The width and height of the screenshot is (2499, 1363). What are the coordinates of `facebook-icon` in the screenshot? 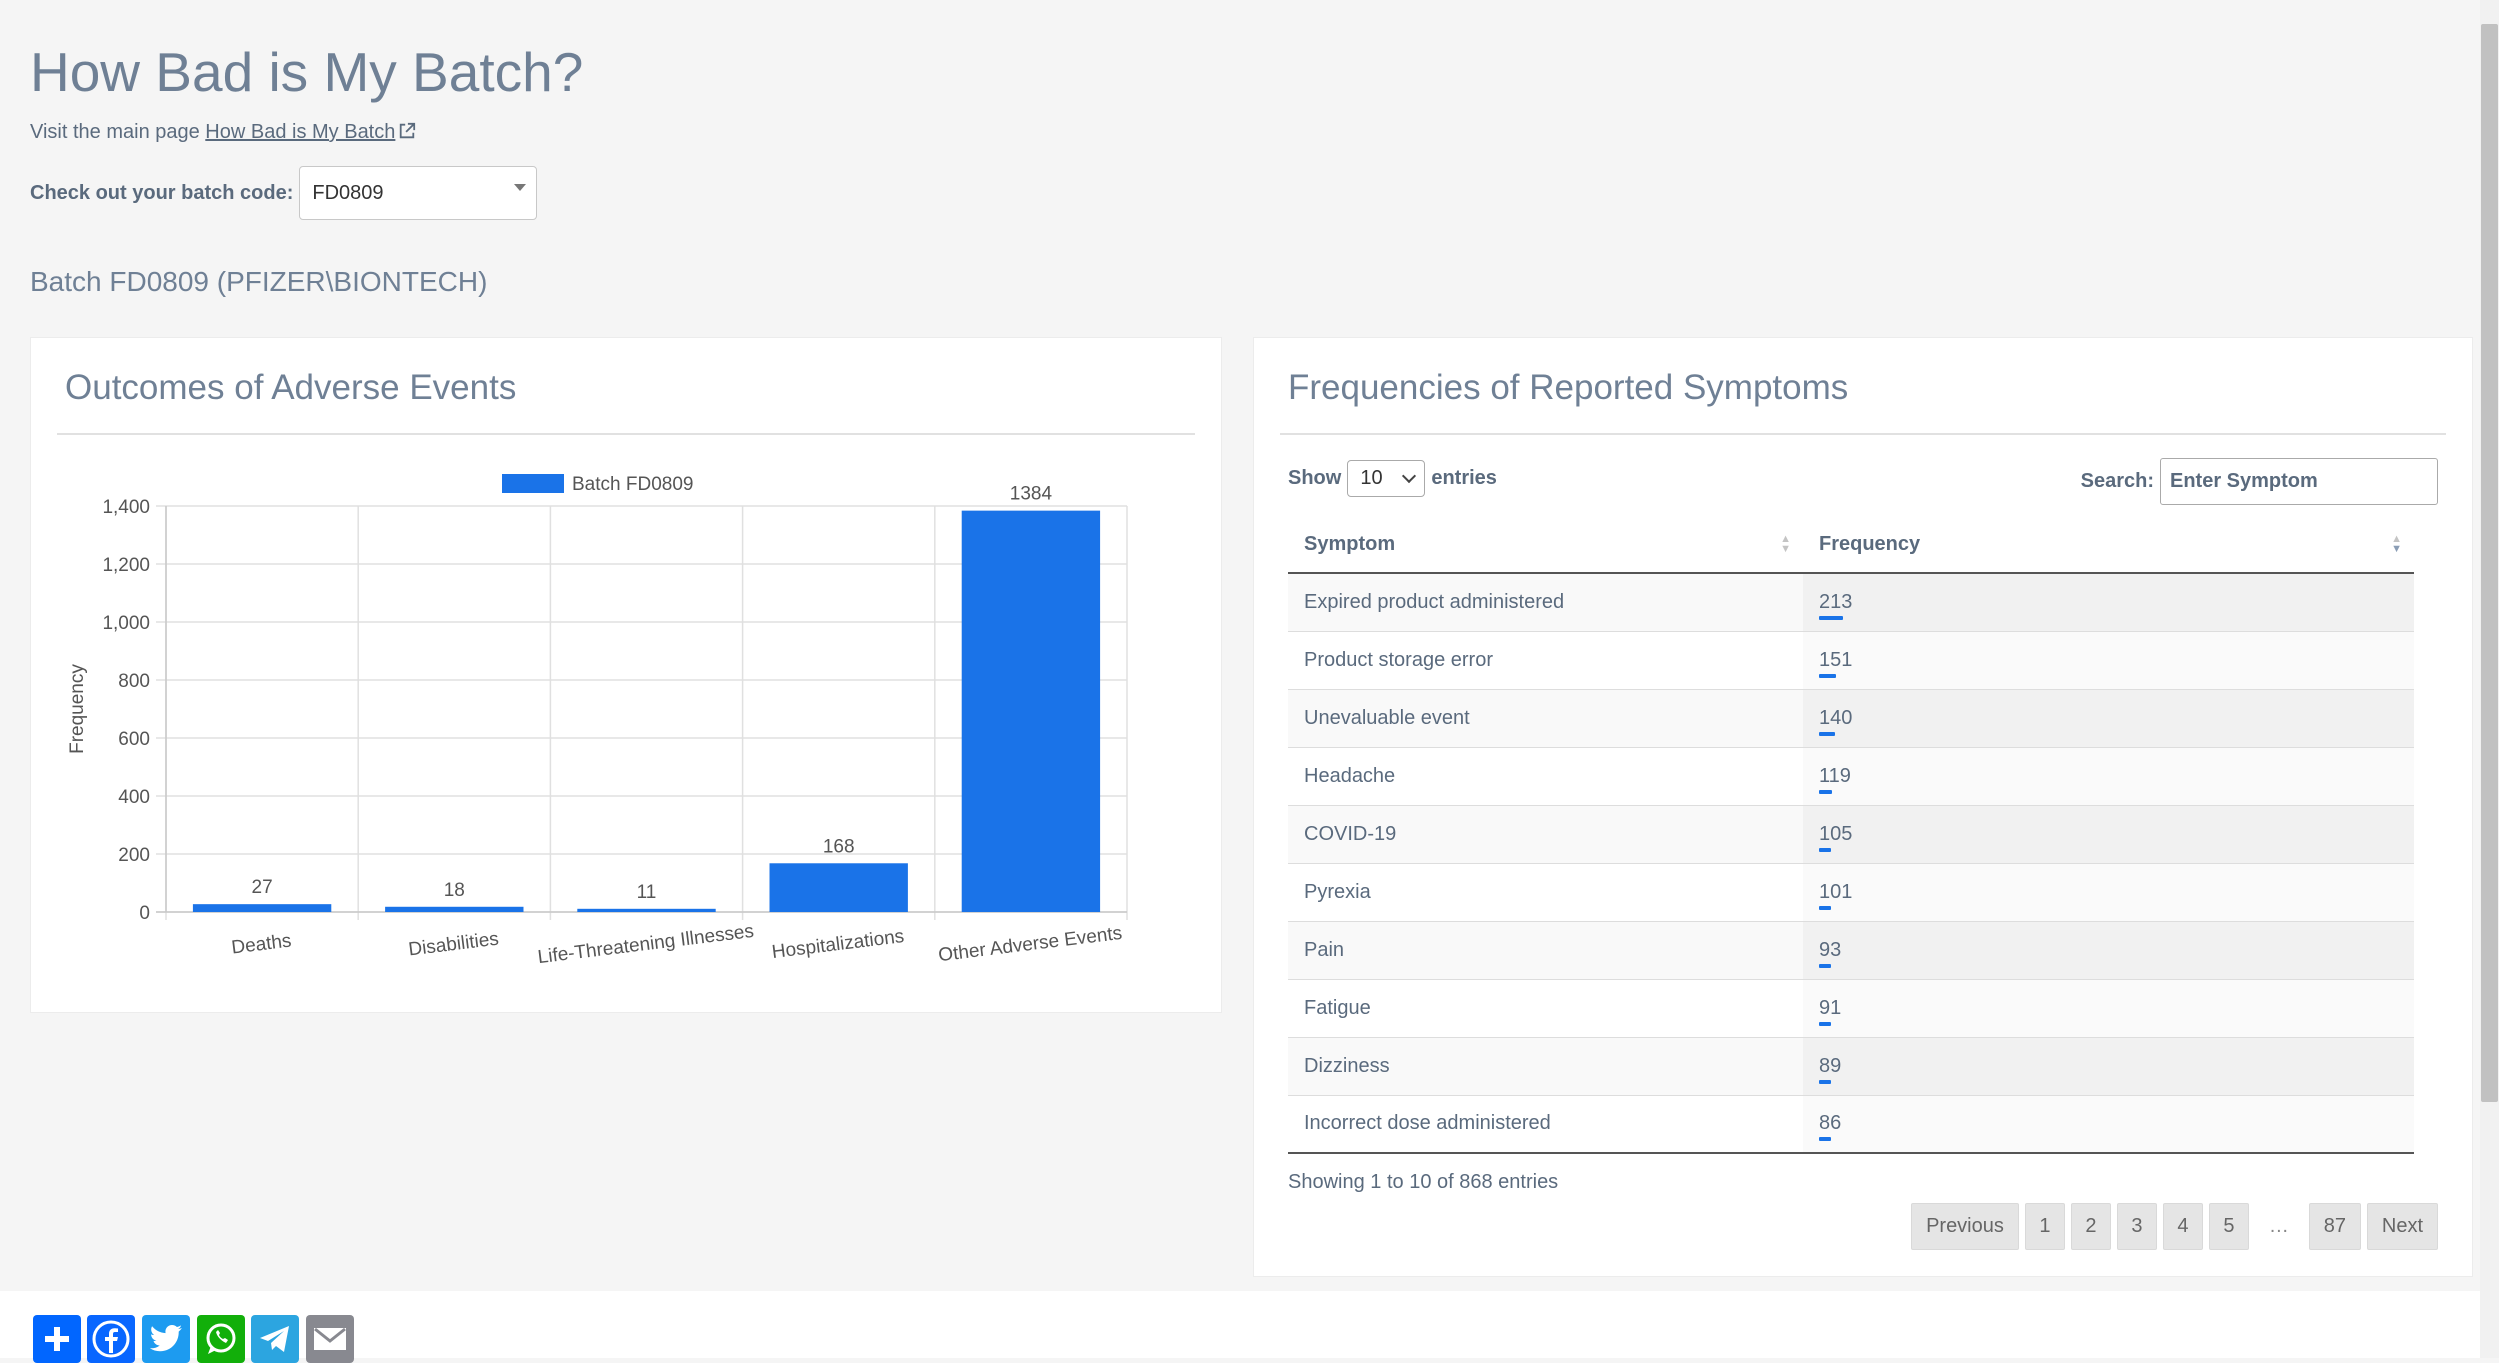 It's located at (111, 1339).